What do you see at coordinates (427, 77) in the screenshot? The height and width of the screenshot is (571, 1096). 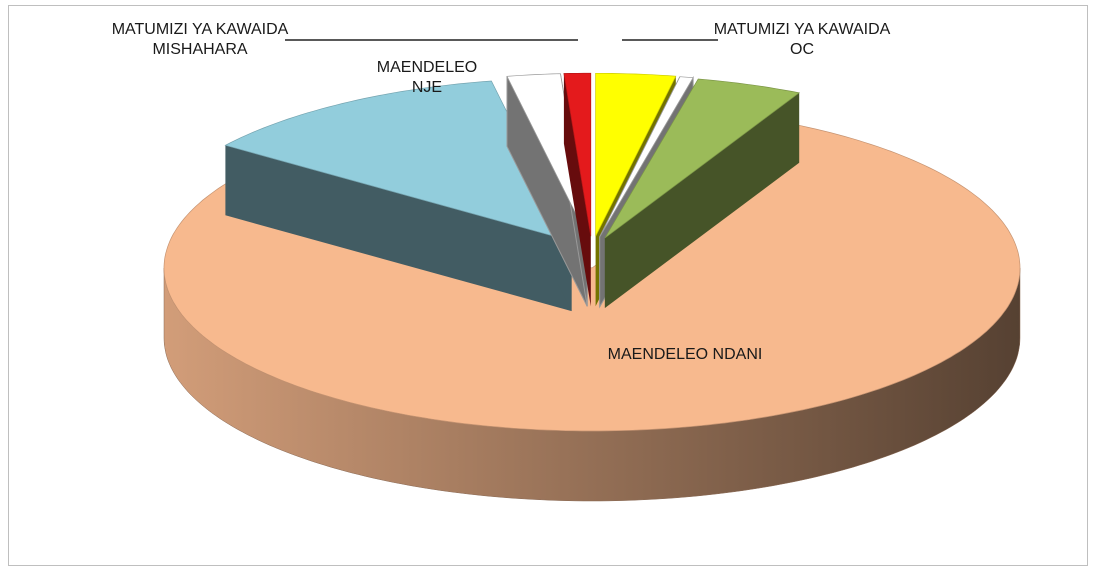 I see `slice-label: MAENDELEO NJE` at bounding box center [427, 77].